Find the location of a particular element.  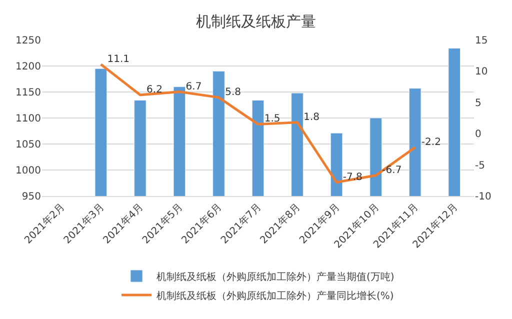

y2-tick-label: 10 is located at coordinates (481, 72).